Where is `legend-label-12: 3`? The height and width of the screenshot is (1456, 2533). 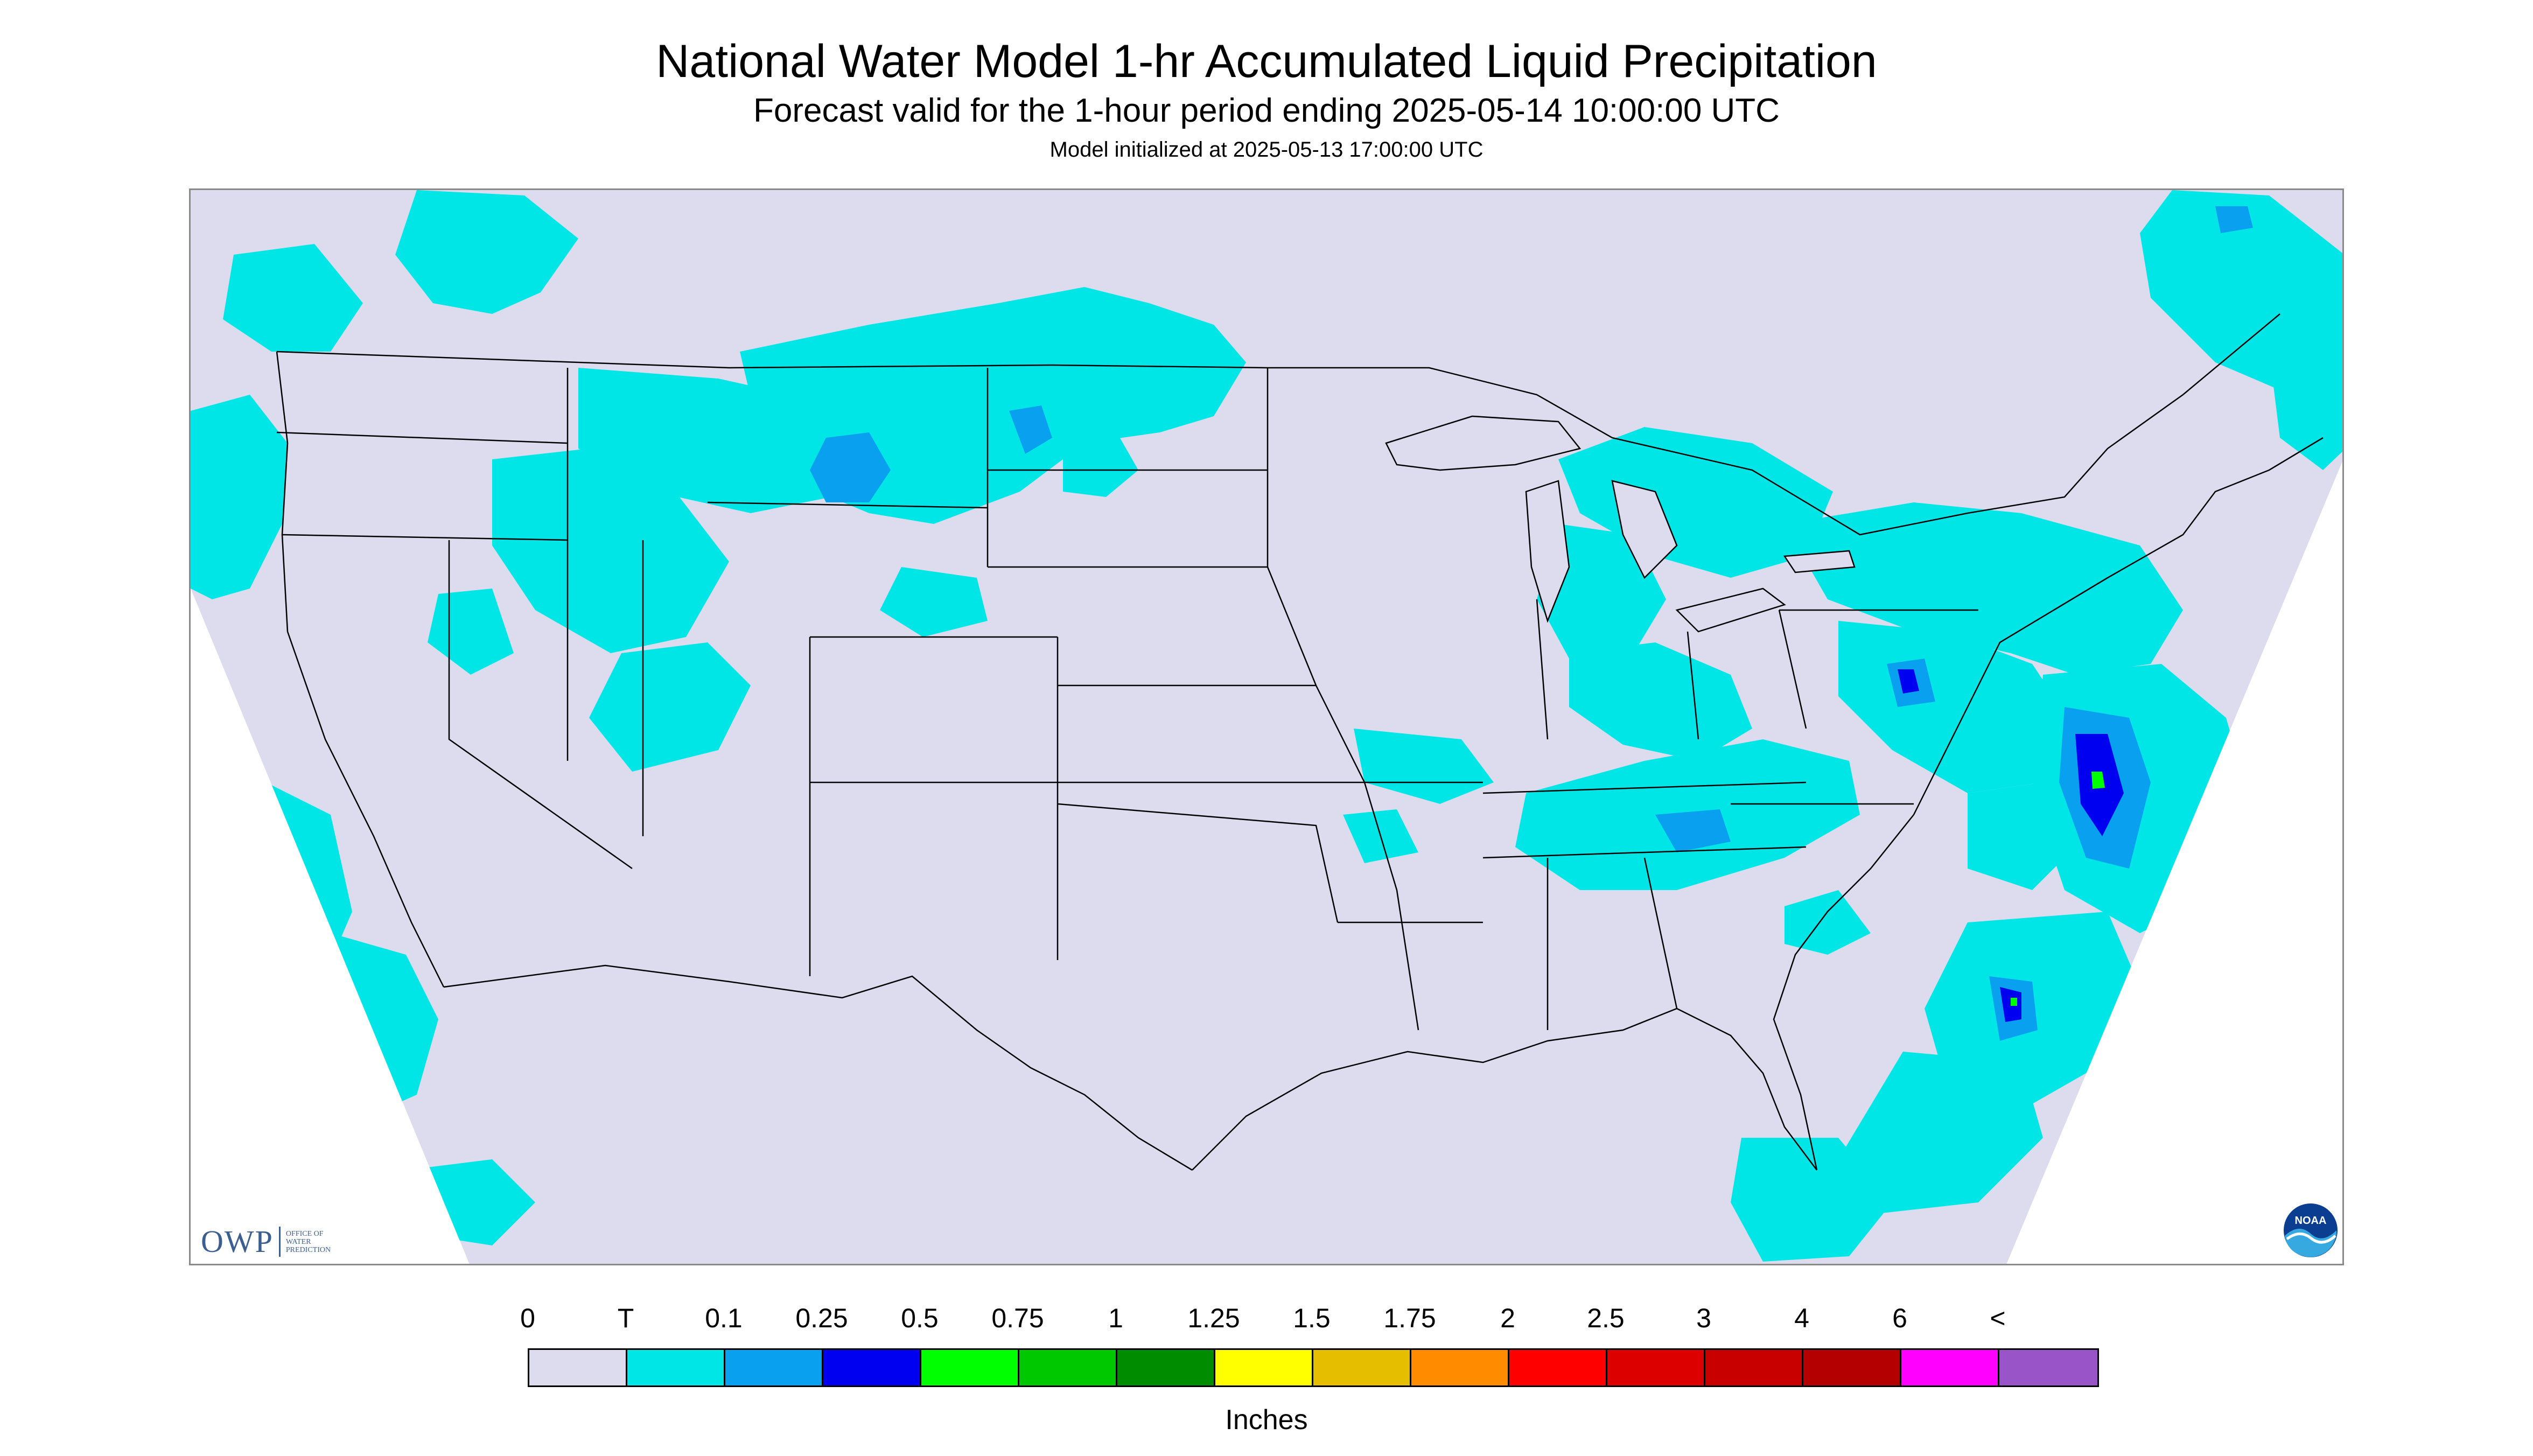 legend-label-12: 3 is located at coordinates (1703, 1318).